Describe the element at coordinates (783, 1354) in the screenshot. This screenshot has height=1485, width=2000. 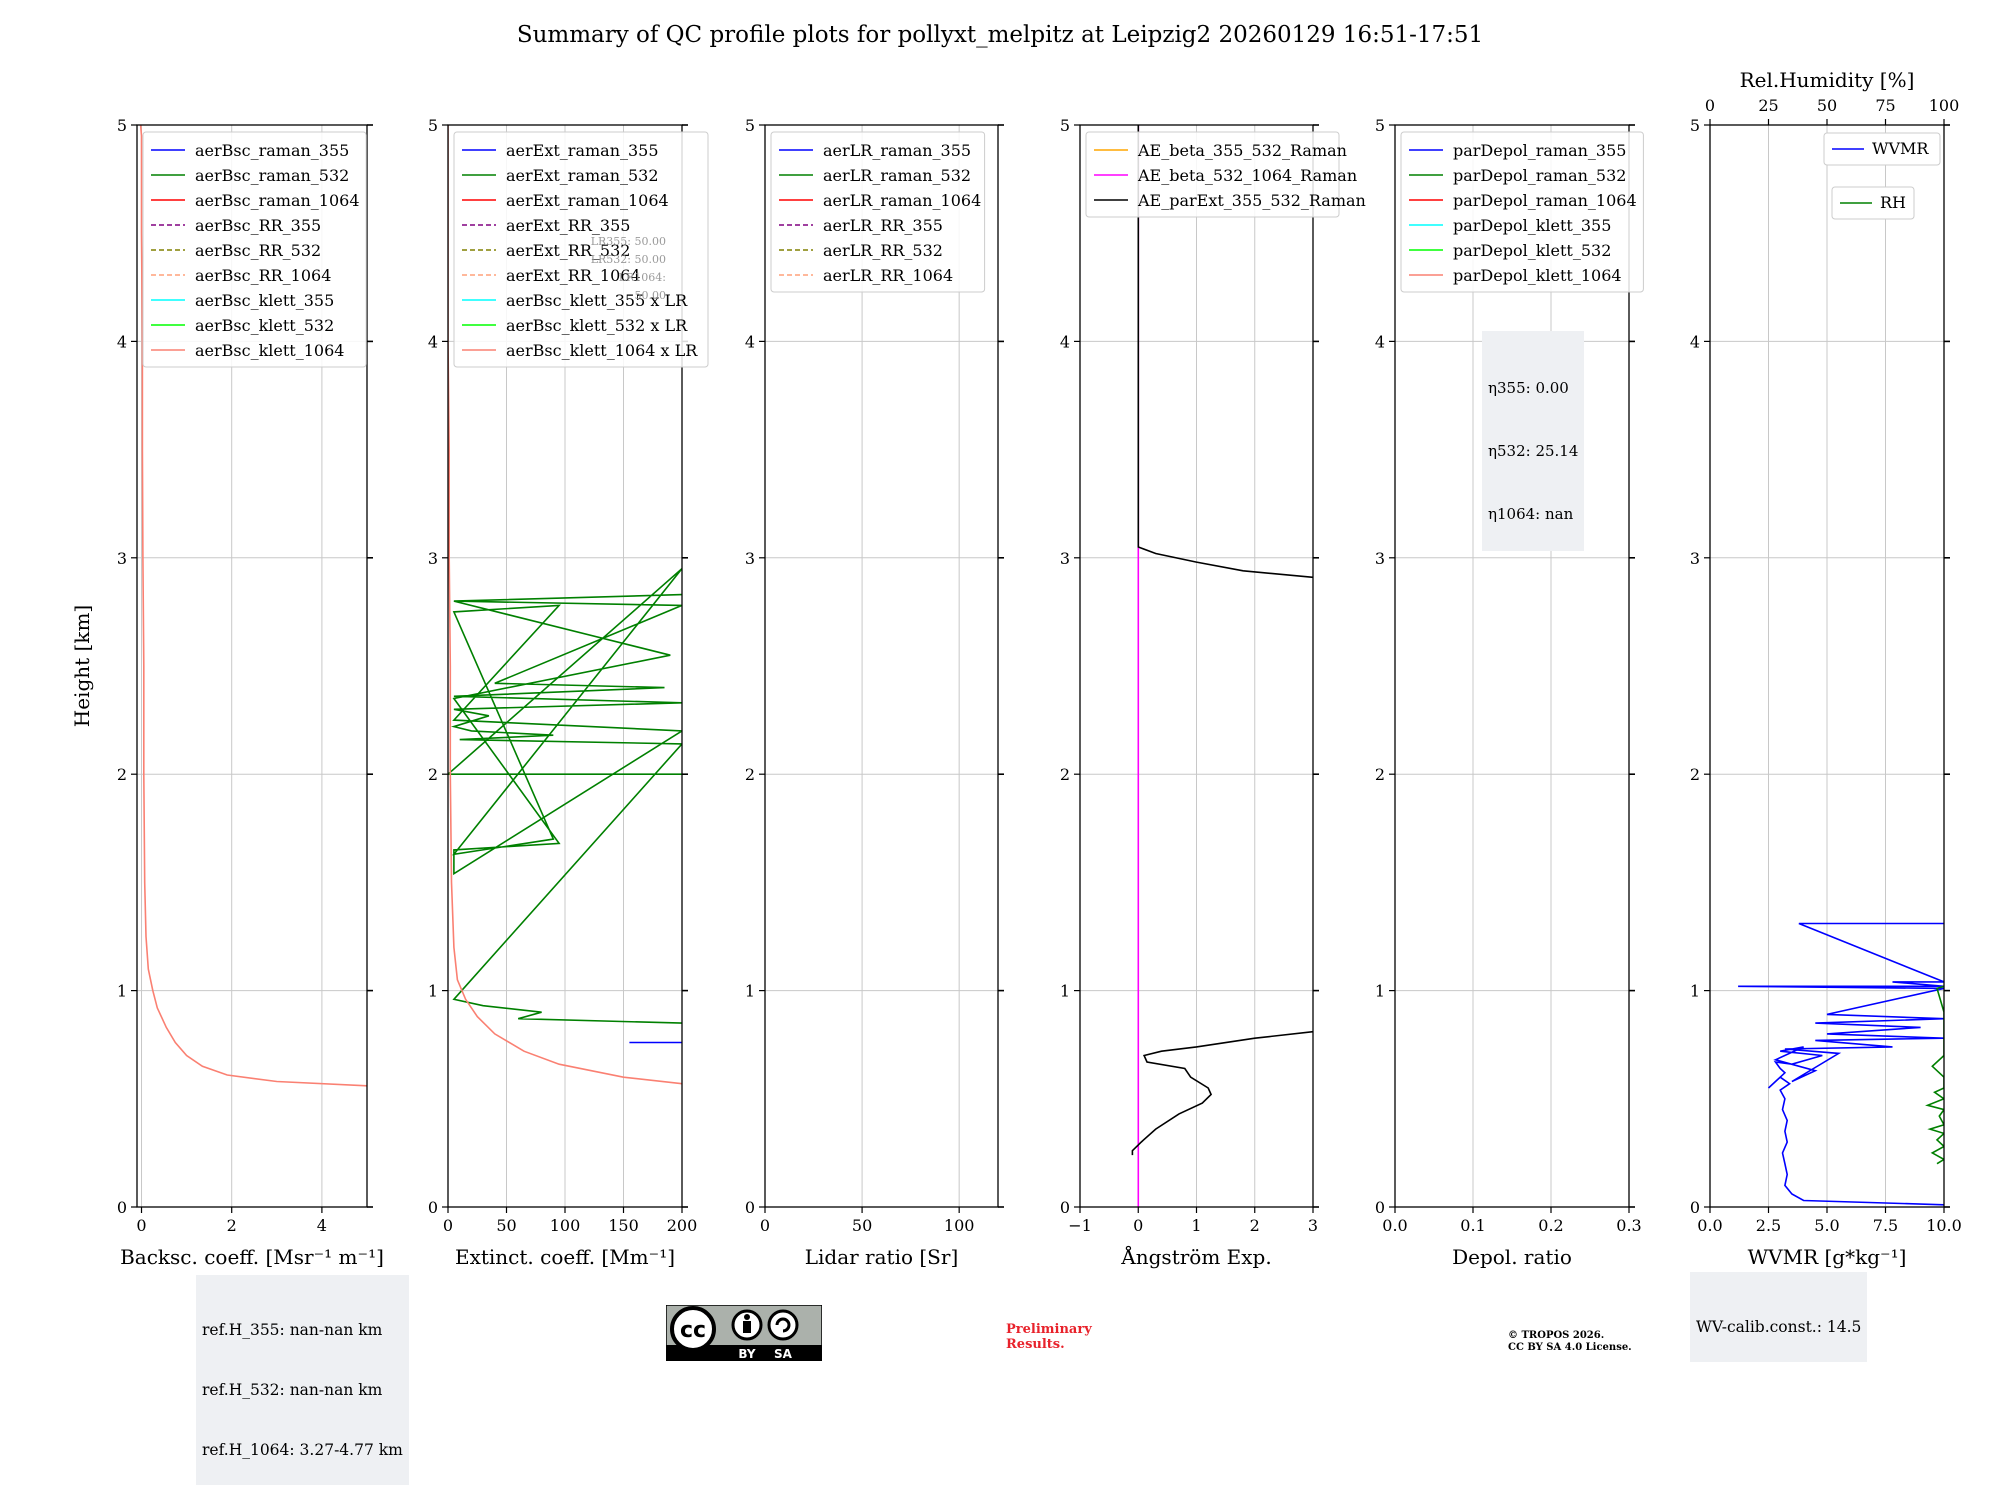
I see `sa-label: SA` at that location.